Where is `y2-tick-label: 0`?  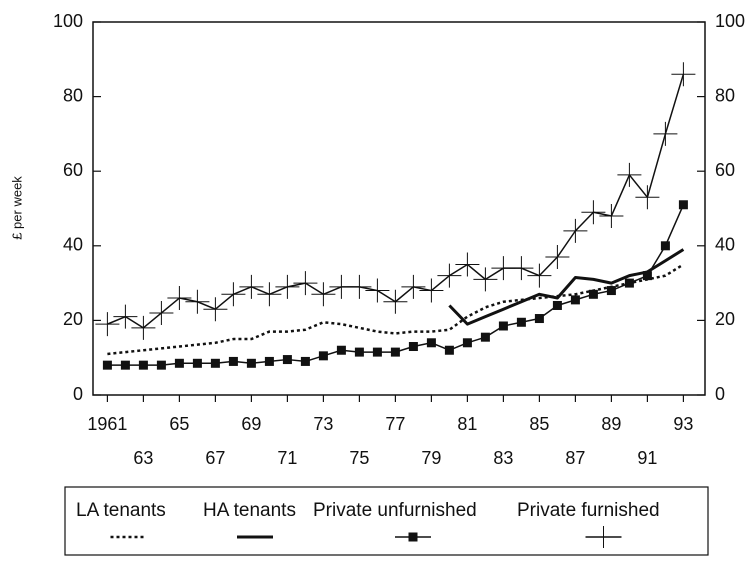
y2-tick-label: 0 is located at coordinates (720, 394).